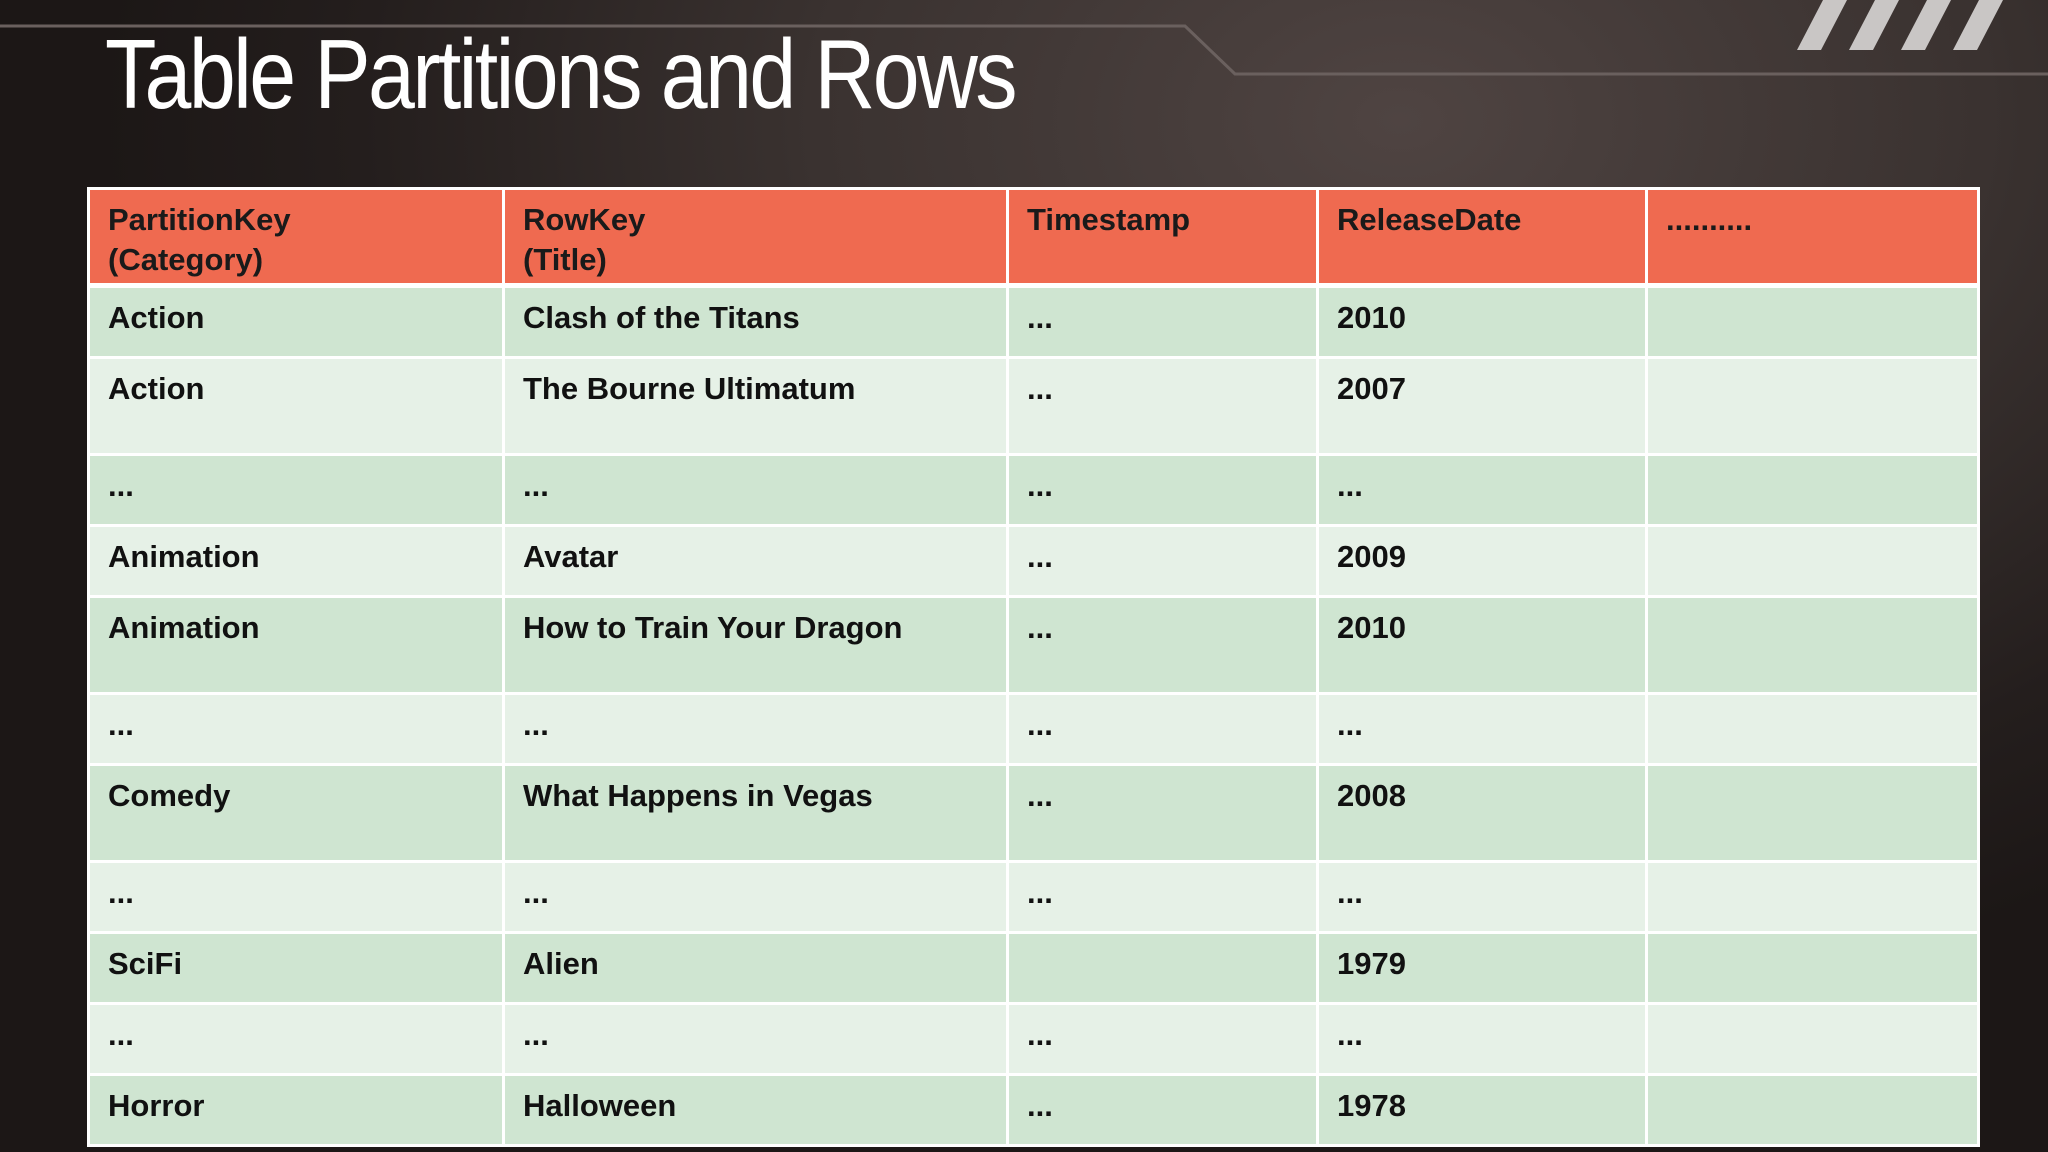 The height and width of the screenshot is (1152, 2048). I want to click on cell-rowkey: What Happens in Vegas, so click(755, 813).